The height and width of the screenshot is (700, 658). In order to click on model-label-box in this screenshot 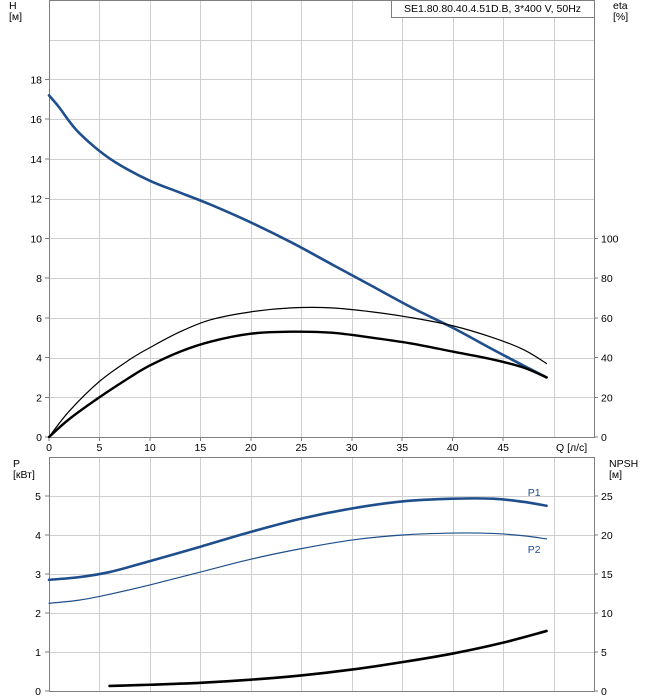, I will do `click(493, 9)`.